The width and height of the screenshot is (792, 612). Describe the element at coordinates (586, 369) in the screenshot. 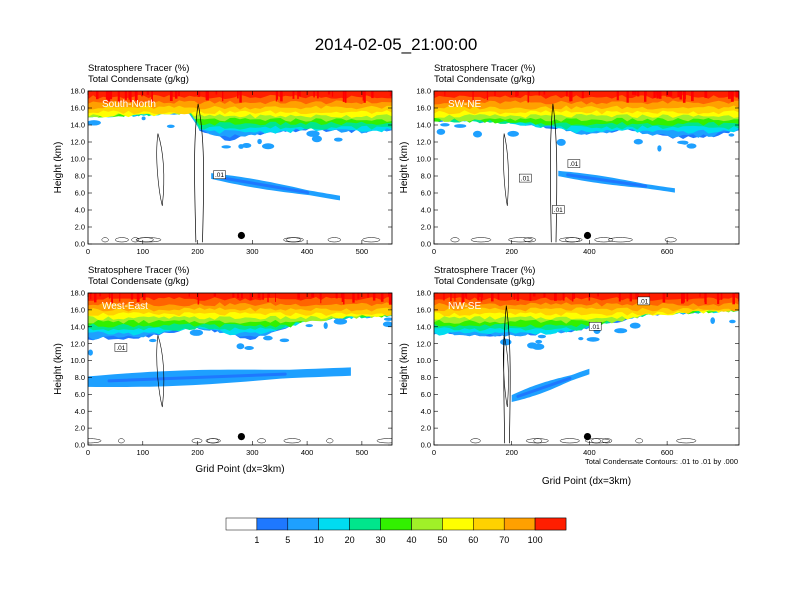

I see `plot-frame` at that location.